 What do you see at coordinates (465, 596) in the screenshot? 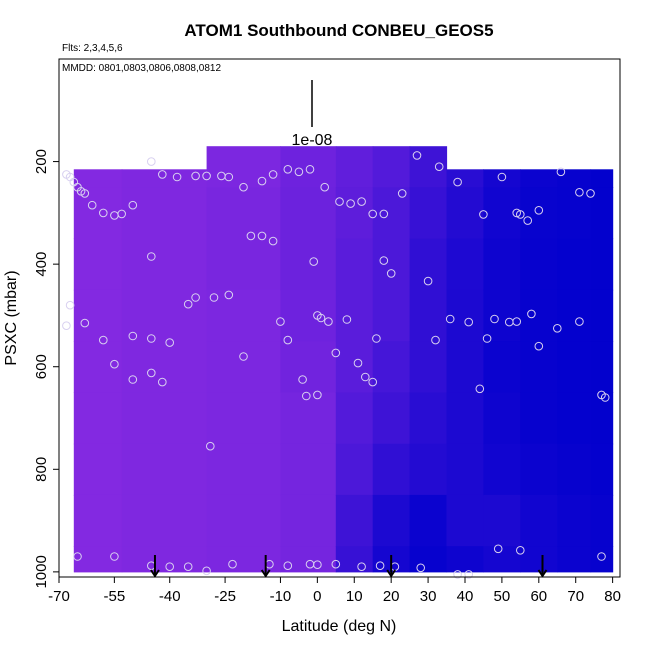
I see `x-tick-label: 40` at bounding box center [465, 596].